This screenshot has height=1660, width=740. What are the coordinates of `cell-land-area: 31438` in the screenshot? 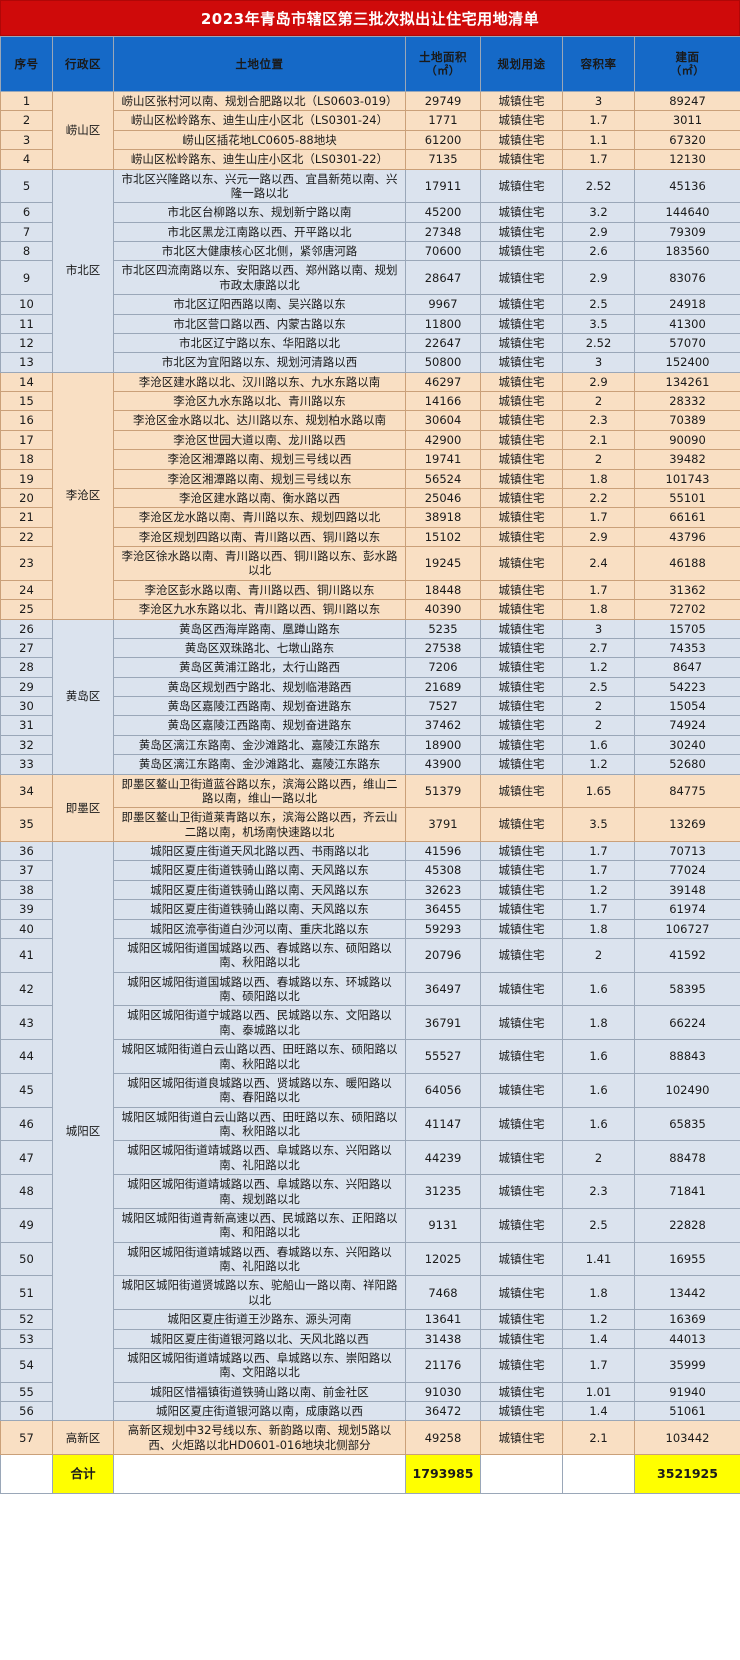 It's located at (443, 1338).